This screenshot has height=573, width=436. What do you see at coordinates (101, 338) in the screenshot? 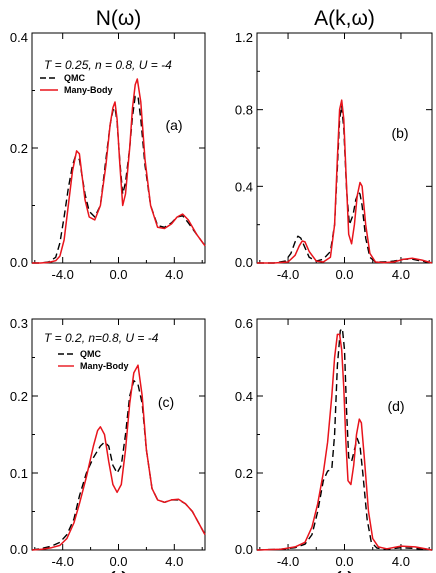
I see `parameters-annotation: T = 0.2, n=0.8, U = -4` at bounding box center [101, 338].